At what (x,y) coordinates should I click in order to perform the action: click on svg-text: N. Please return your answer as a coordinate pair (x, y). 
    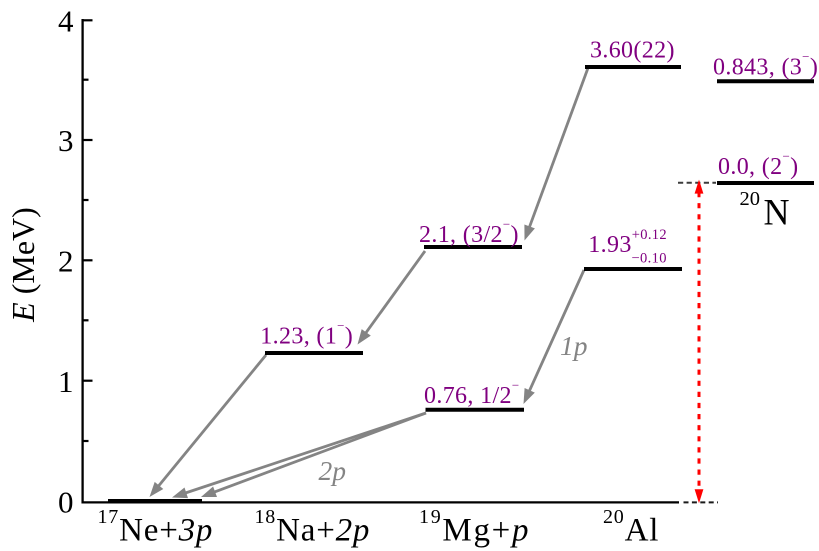
    Looking at the image, I should click on (777, 211).